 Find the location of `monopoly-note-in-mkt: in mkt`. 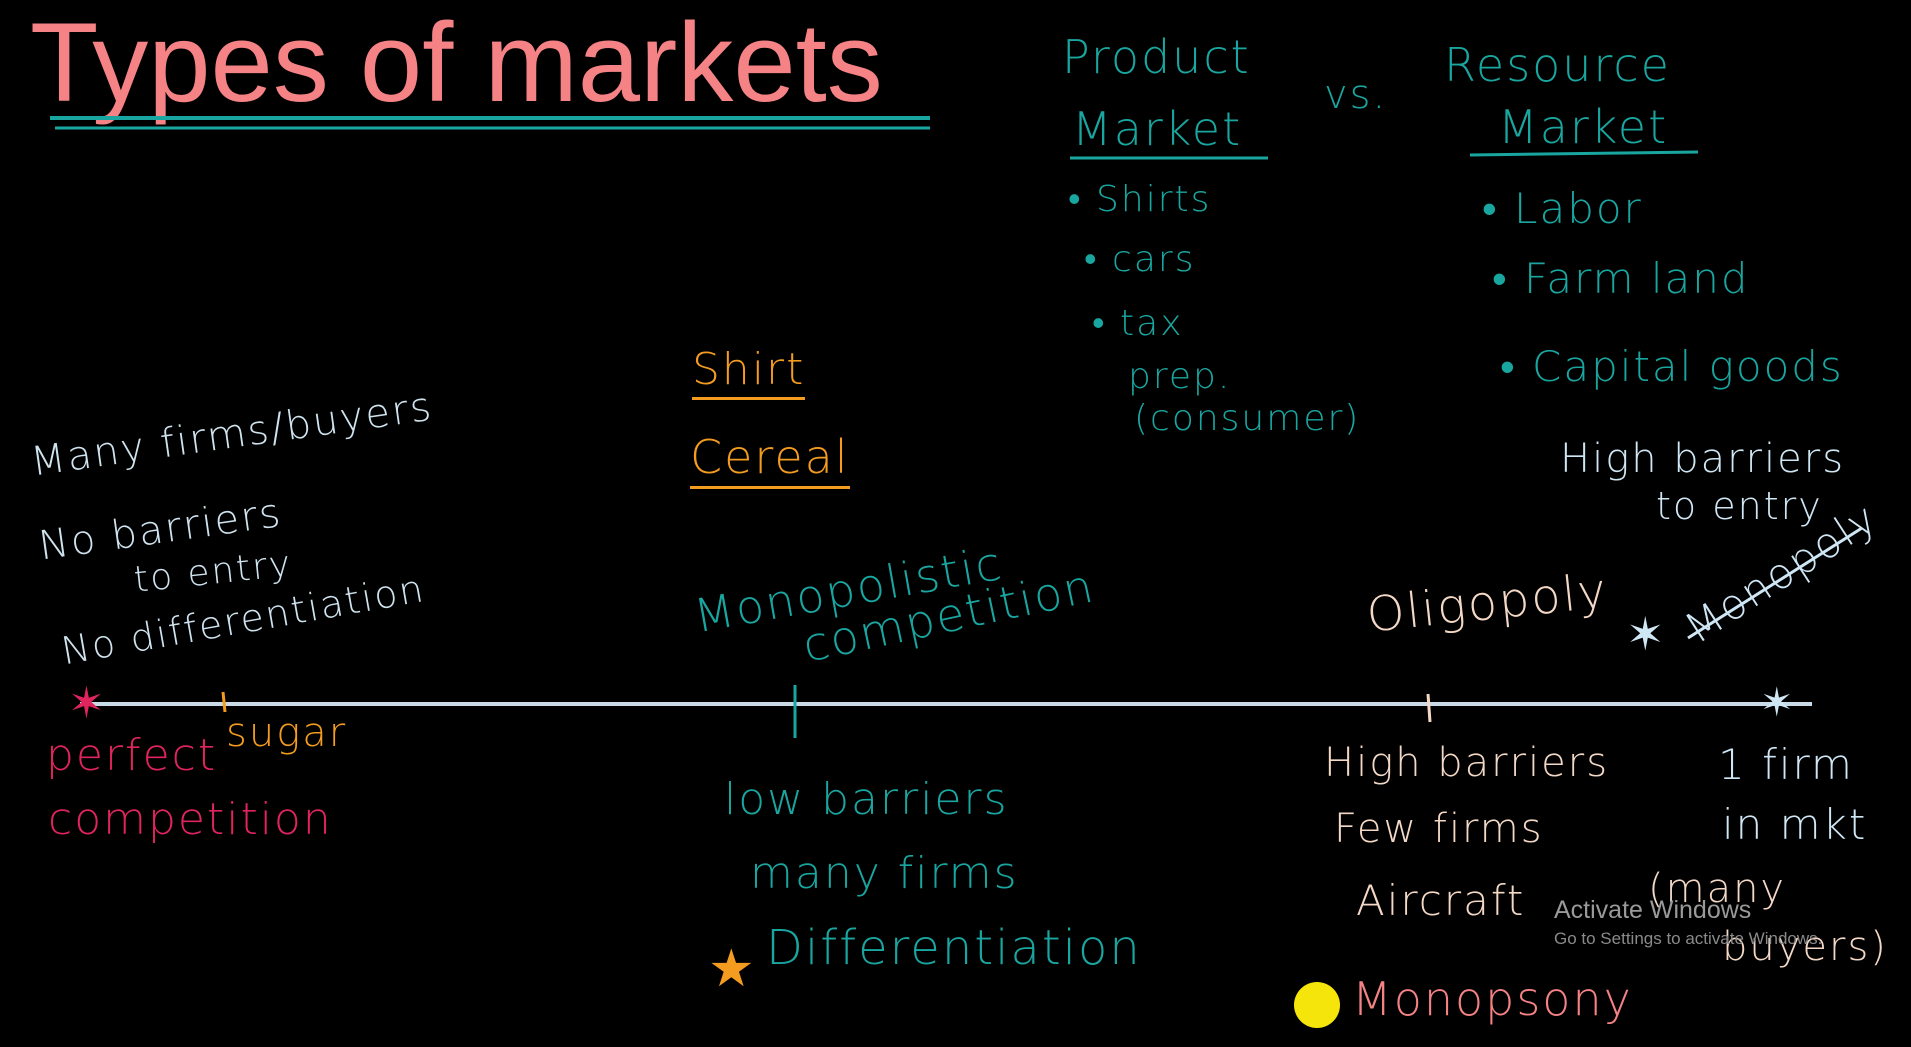

monopoly-note-in-mkt: in mkt is located at coordinates (1795, 824).